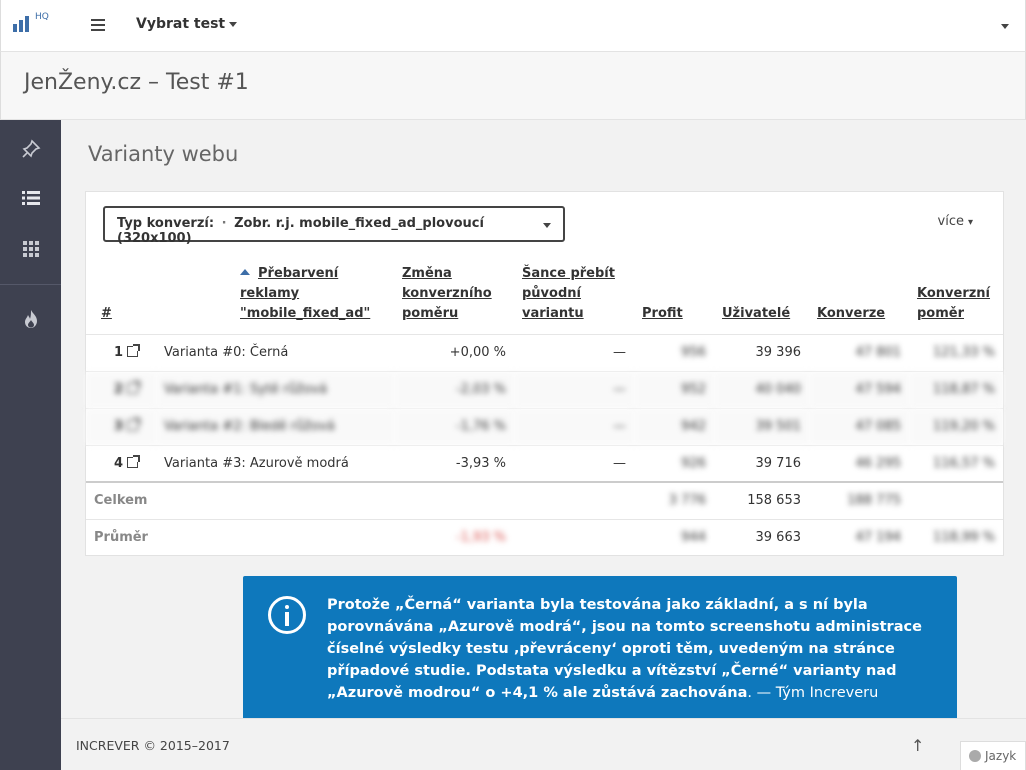  What do you see at coordinates (954, 303) in the screenshot?
I see `column-header-rate: Konverzní poměr` at bounding box center [954, 303].